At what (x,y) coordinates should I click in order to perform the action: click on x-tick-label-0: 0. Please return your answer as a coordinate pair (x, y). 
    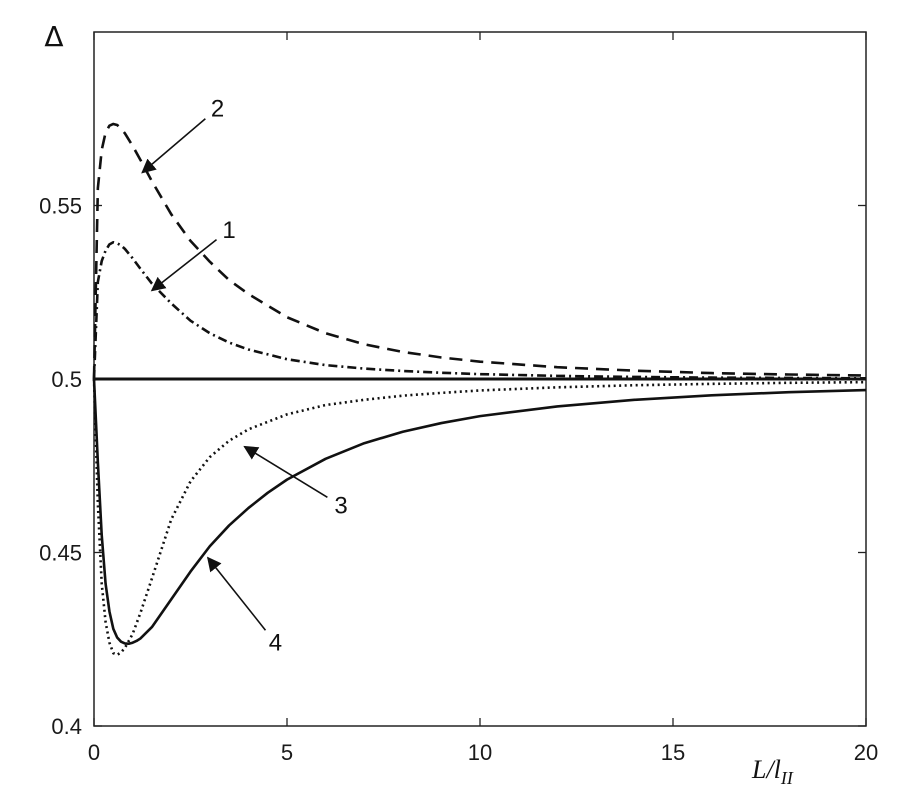
    Looking at the image, I should click on (94, 752).